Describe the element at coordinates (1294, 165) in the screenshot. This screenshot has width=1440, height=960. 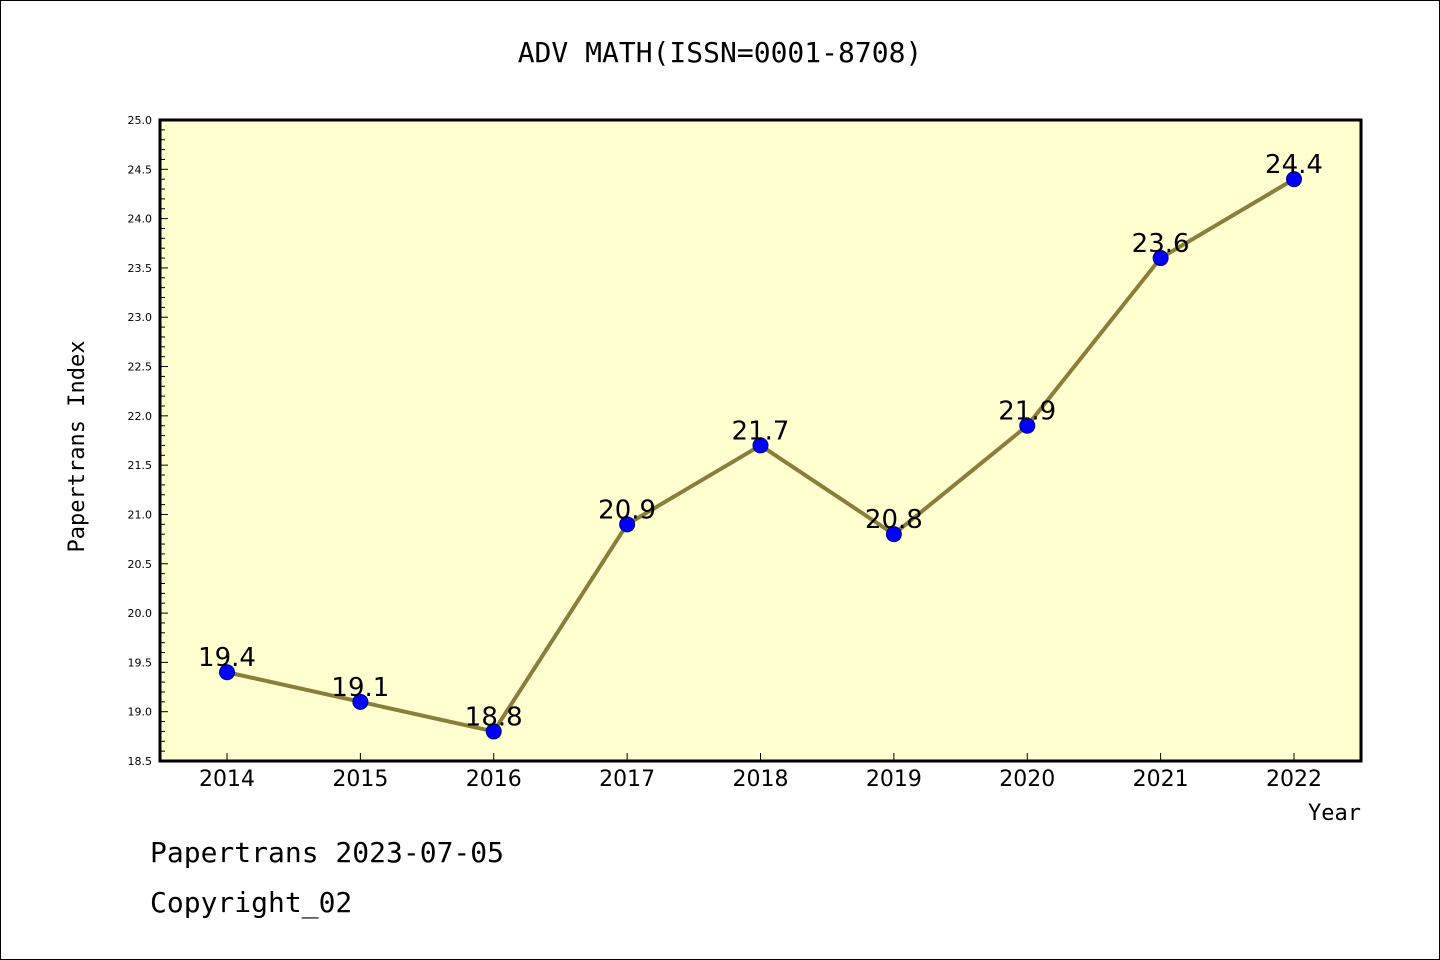
I see `data-label: 24.4` at that location.